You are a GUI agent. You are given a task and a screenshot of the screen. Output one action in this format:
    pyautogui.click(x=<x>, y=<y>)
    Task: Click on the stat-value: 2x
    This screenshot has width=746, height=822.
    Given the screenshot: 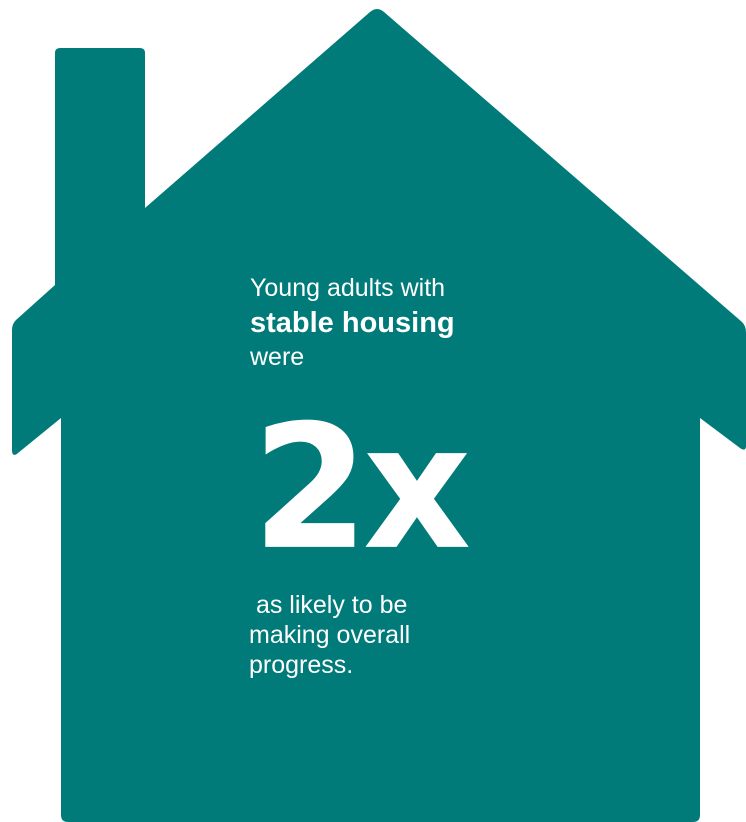 What is the action you would take?
    pyautogui.click(x=361, y=487)
    